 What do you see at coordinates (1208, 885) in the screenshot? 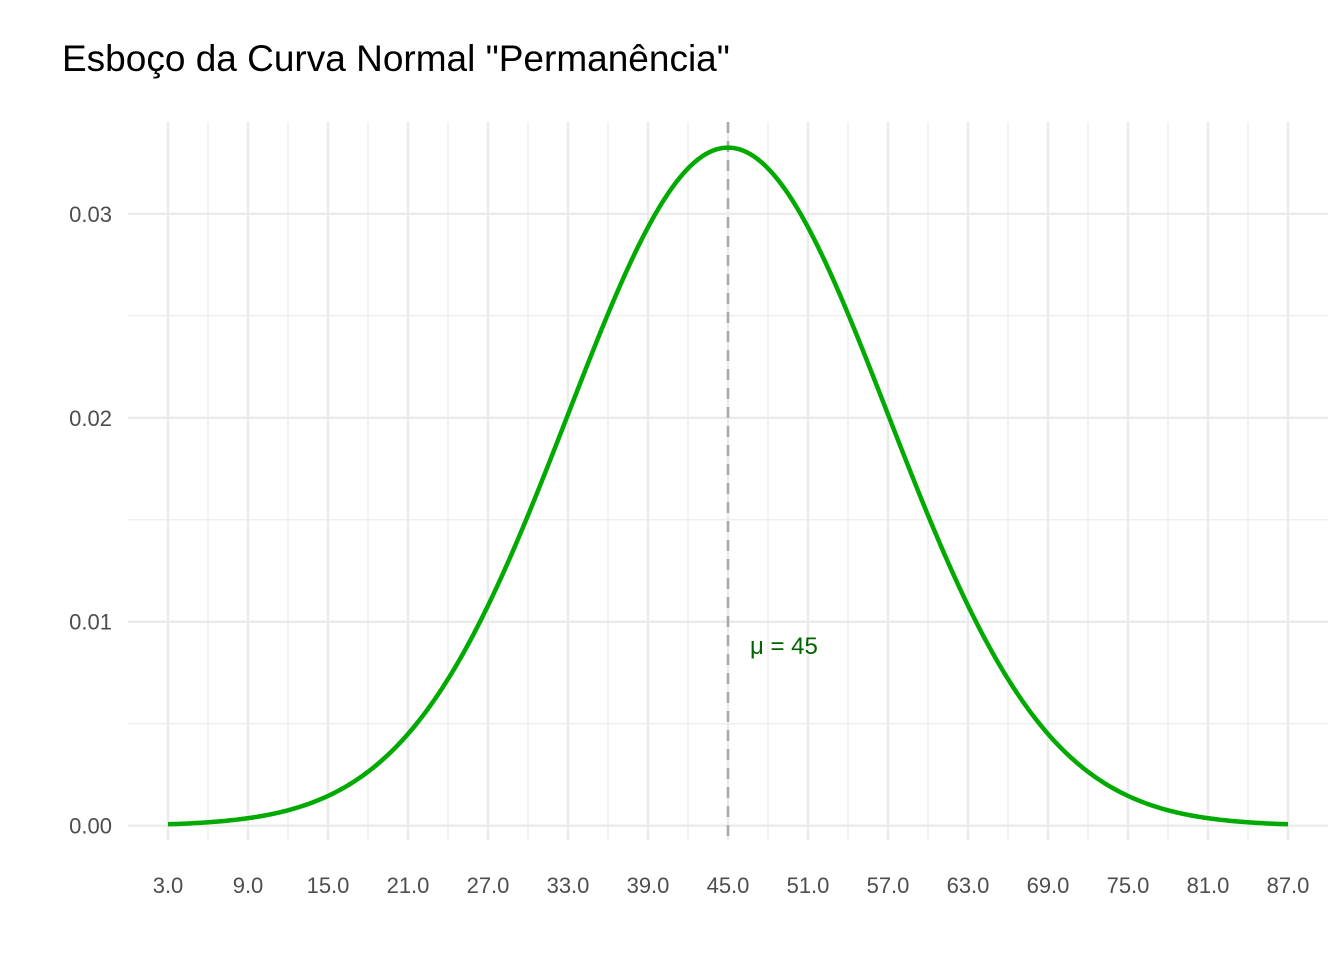
I see `x-tick-label: 81.0` at bounding box center [1208, 885].